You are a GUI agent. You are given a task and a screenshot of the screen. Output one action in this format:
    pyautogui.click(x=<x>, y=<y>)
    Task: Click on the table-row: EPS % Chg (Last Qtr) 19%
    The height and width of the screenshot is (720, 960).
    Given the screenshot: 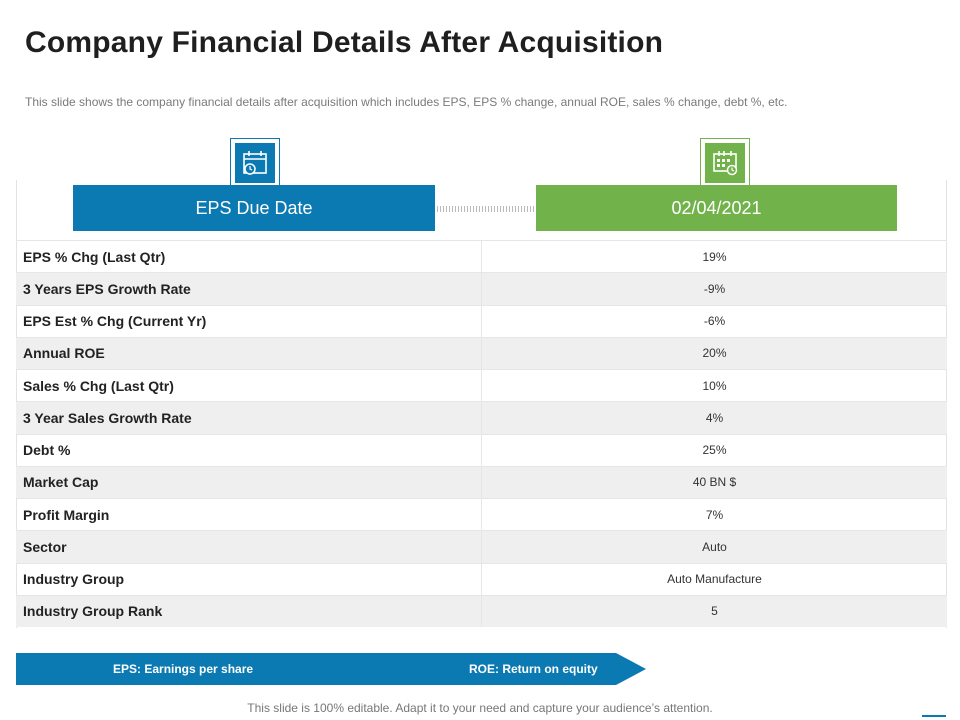 What is the action you would take?
    pyautogui.click(x=481, y=256)
    